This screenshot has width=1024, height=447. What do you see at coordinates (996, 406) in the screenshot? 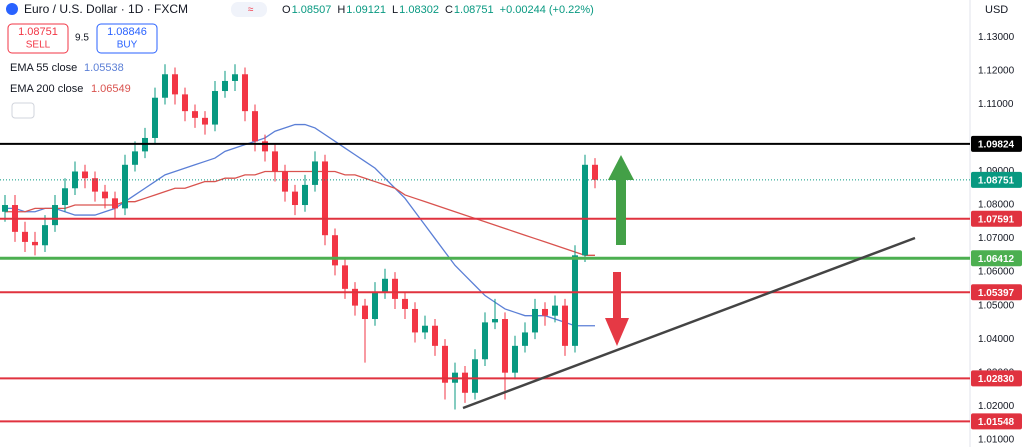
I see `y-tick-label: 1.02000` at bounding box center [996, 406].